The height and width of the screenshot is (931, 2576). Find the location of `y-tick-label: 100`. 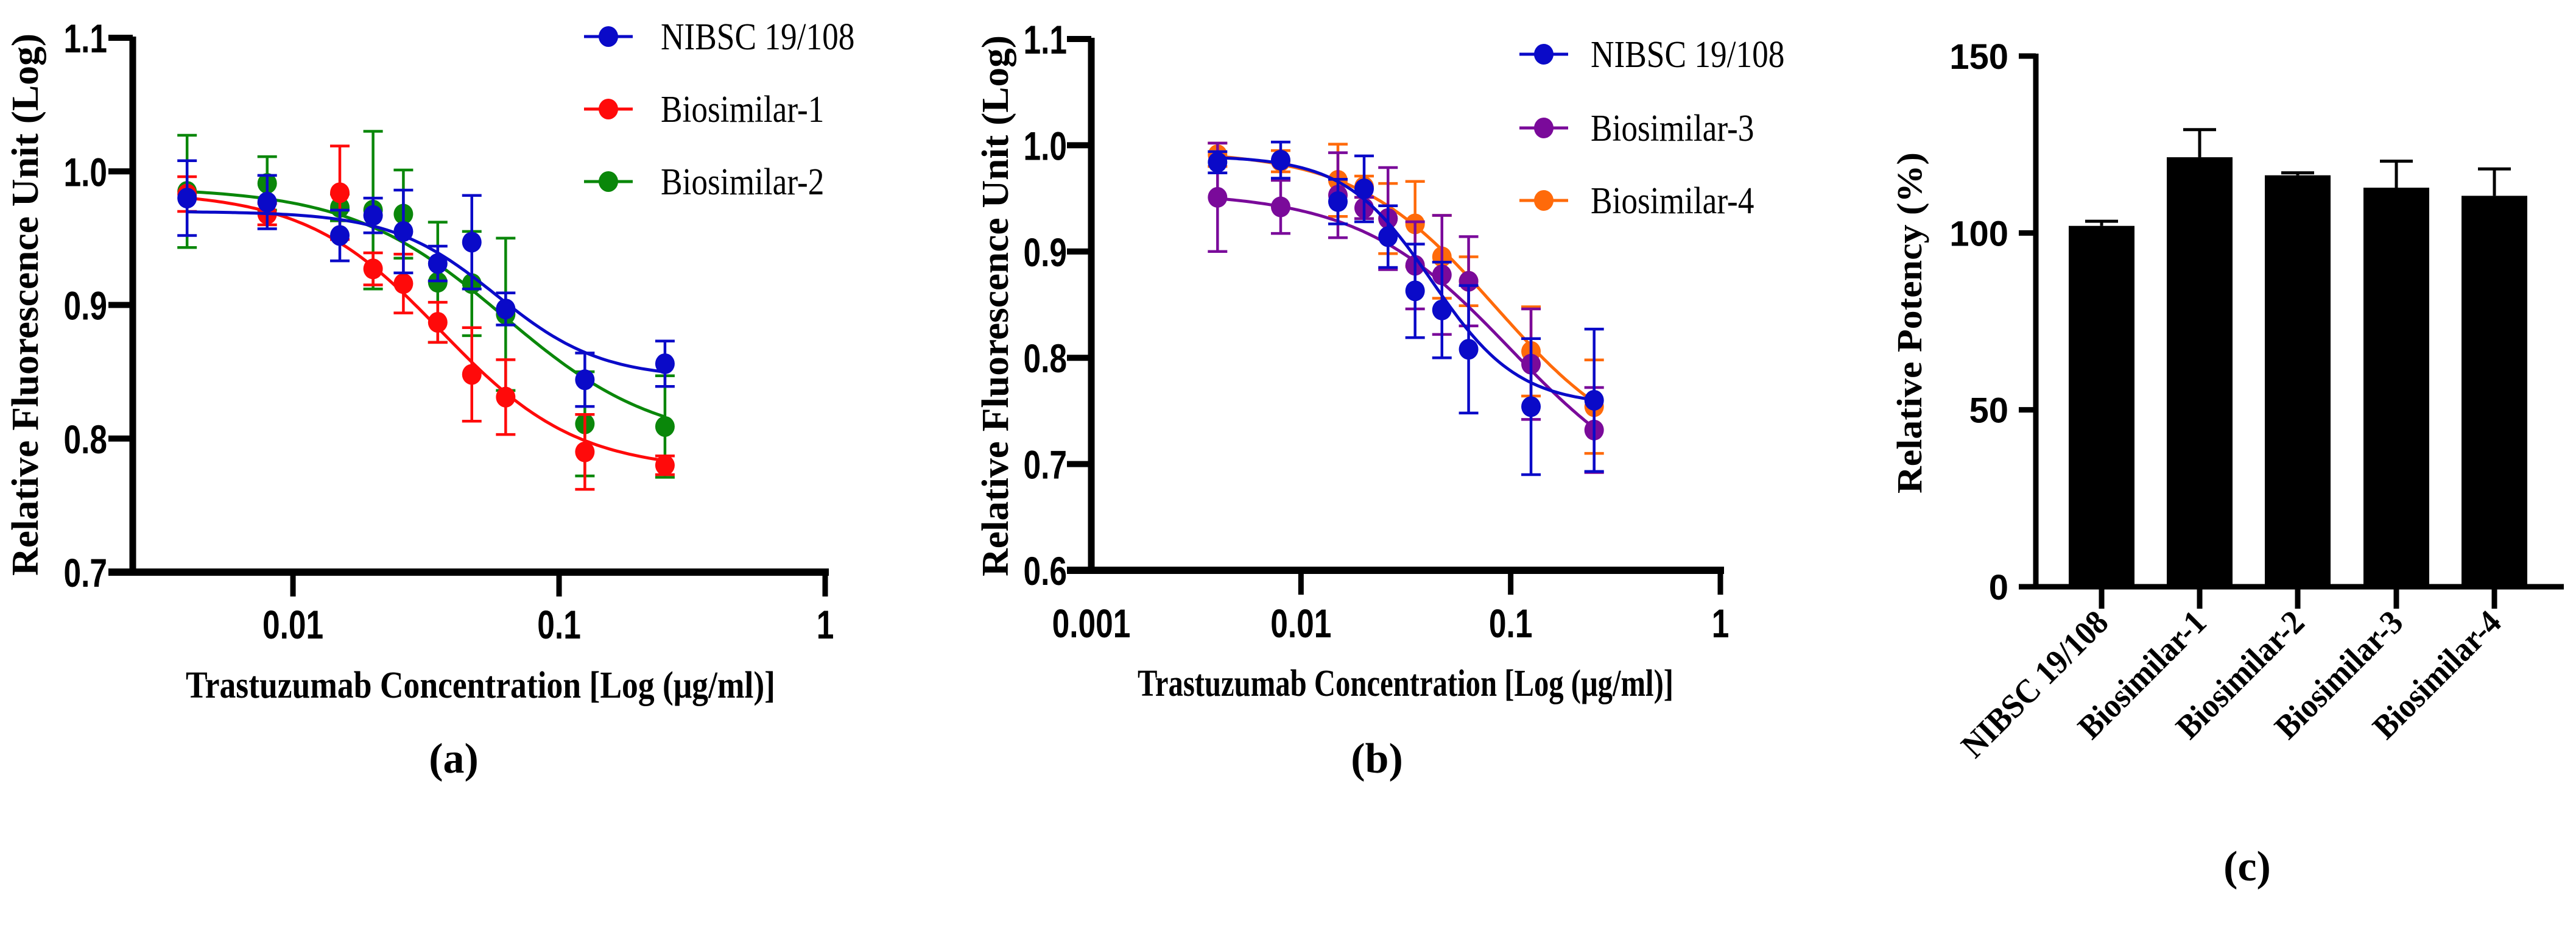

y-tick-label: 100 is located at coordinates (1978, 234).